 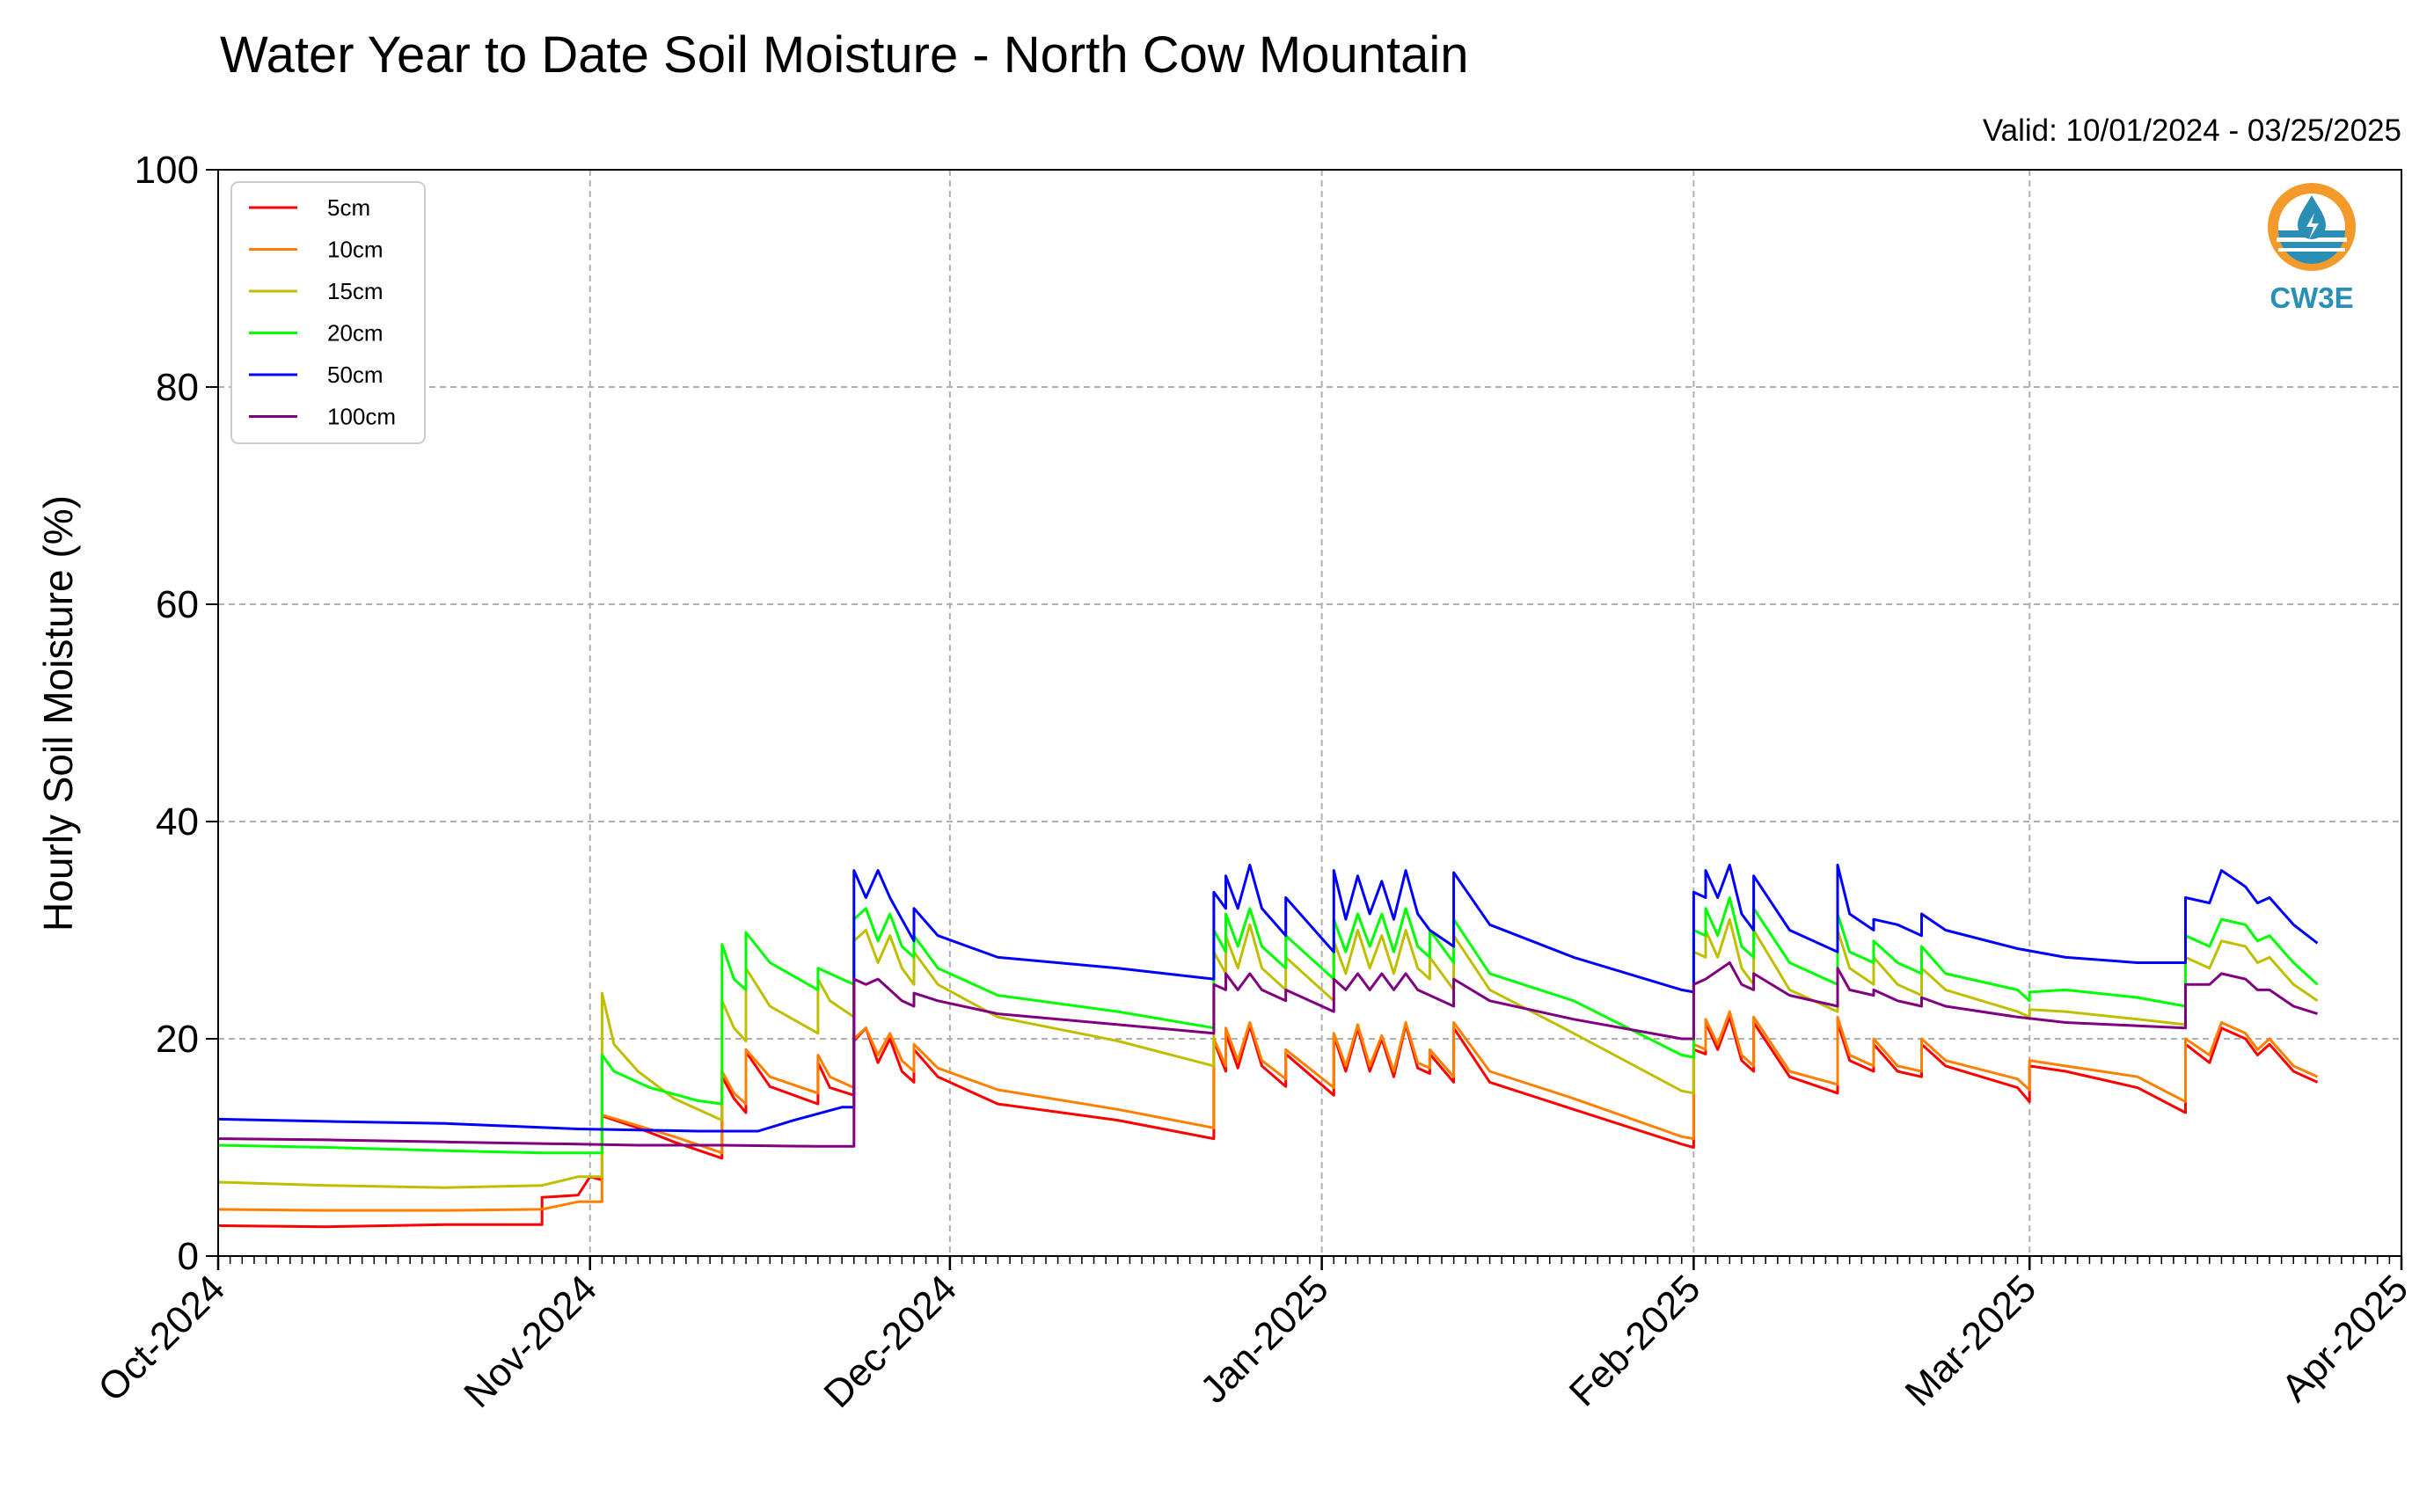 I want to click on y-tick-label: 0, so click(x=188, y=1256).